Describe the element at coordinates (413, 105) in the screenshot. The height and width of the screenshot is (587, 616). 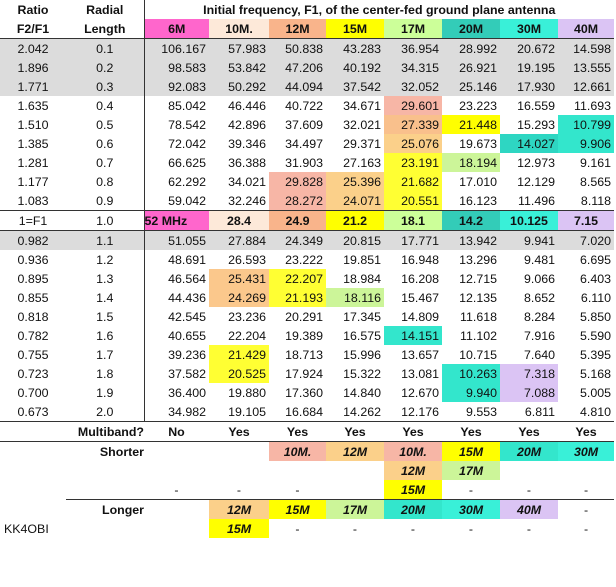
I see `frequency-cell: 29.601` at that location.